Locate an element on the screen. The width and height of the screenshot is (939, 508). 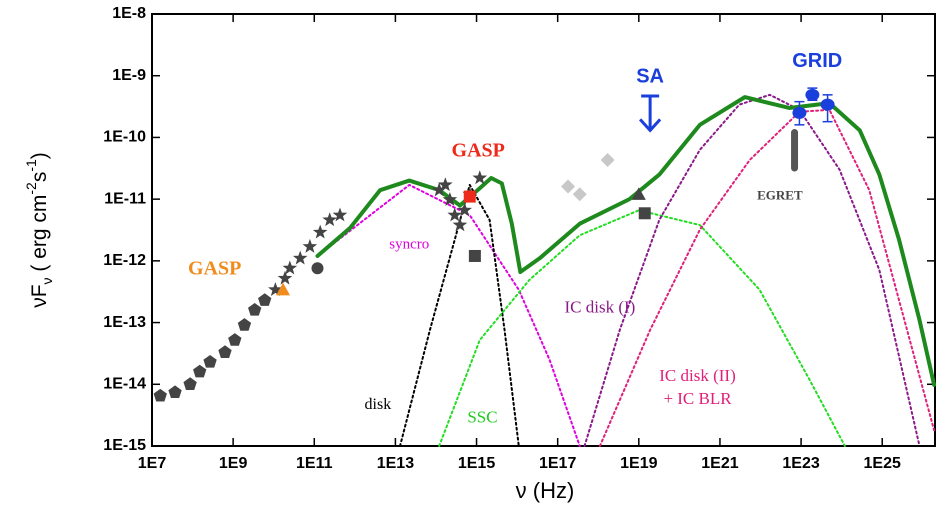
y-tick-label: 1E-15 is located at coordinates (124, 445).